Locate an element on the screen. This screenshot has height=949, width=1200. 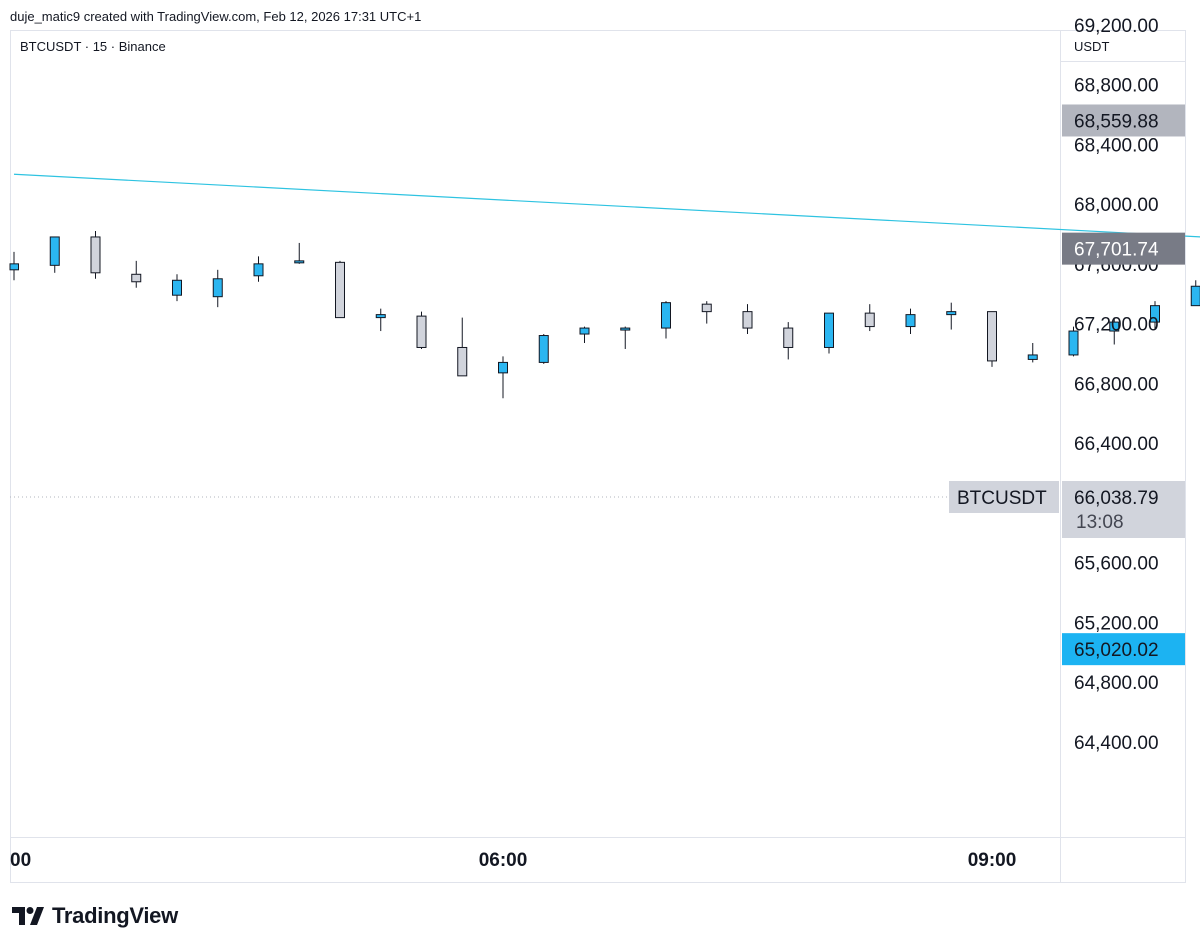
currency-label: USDT is located at coordinates (1092, 46).